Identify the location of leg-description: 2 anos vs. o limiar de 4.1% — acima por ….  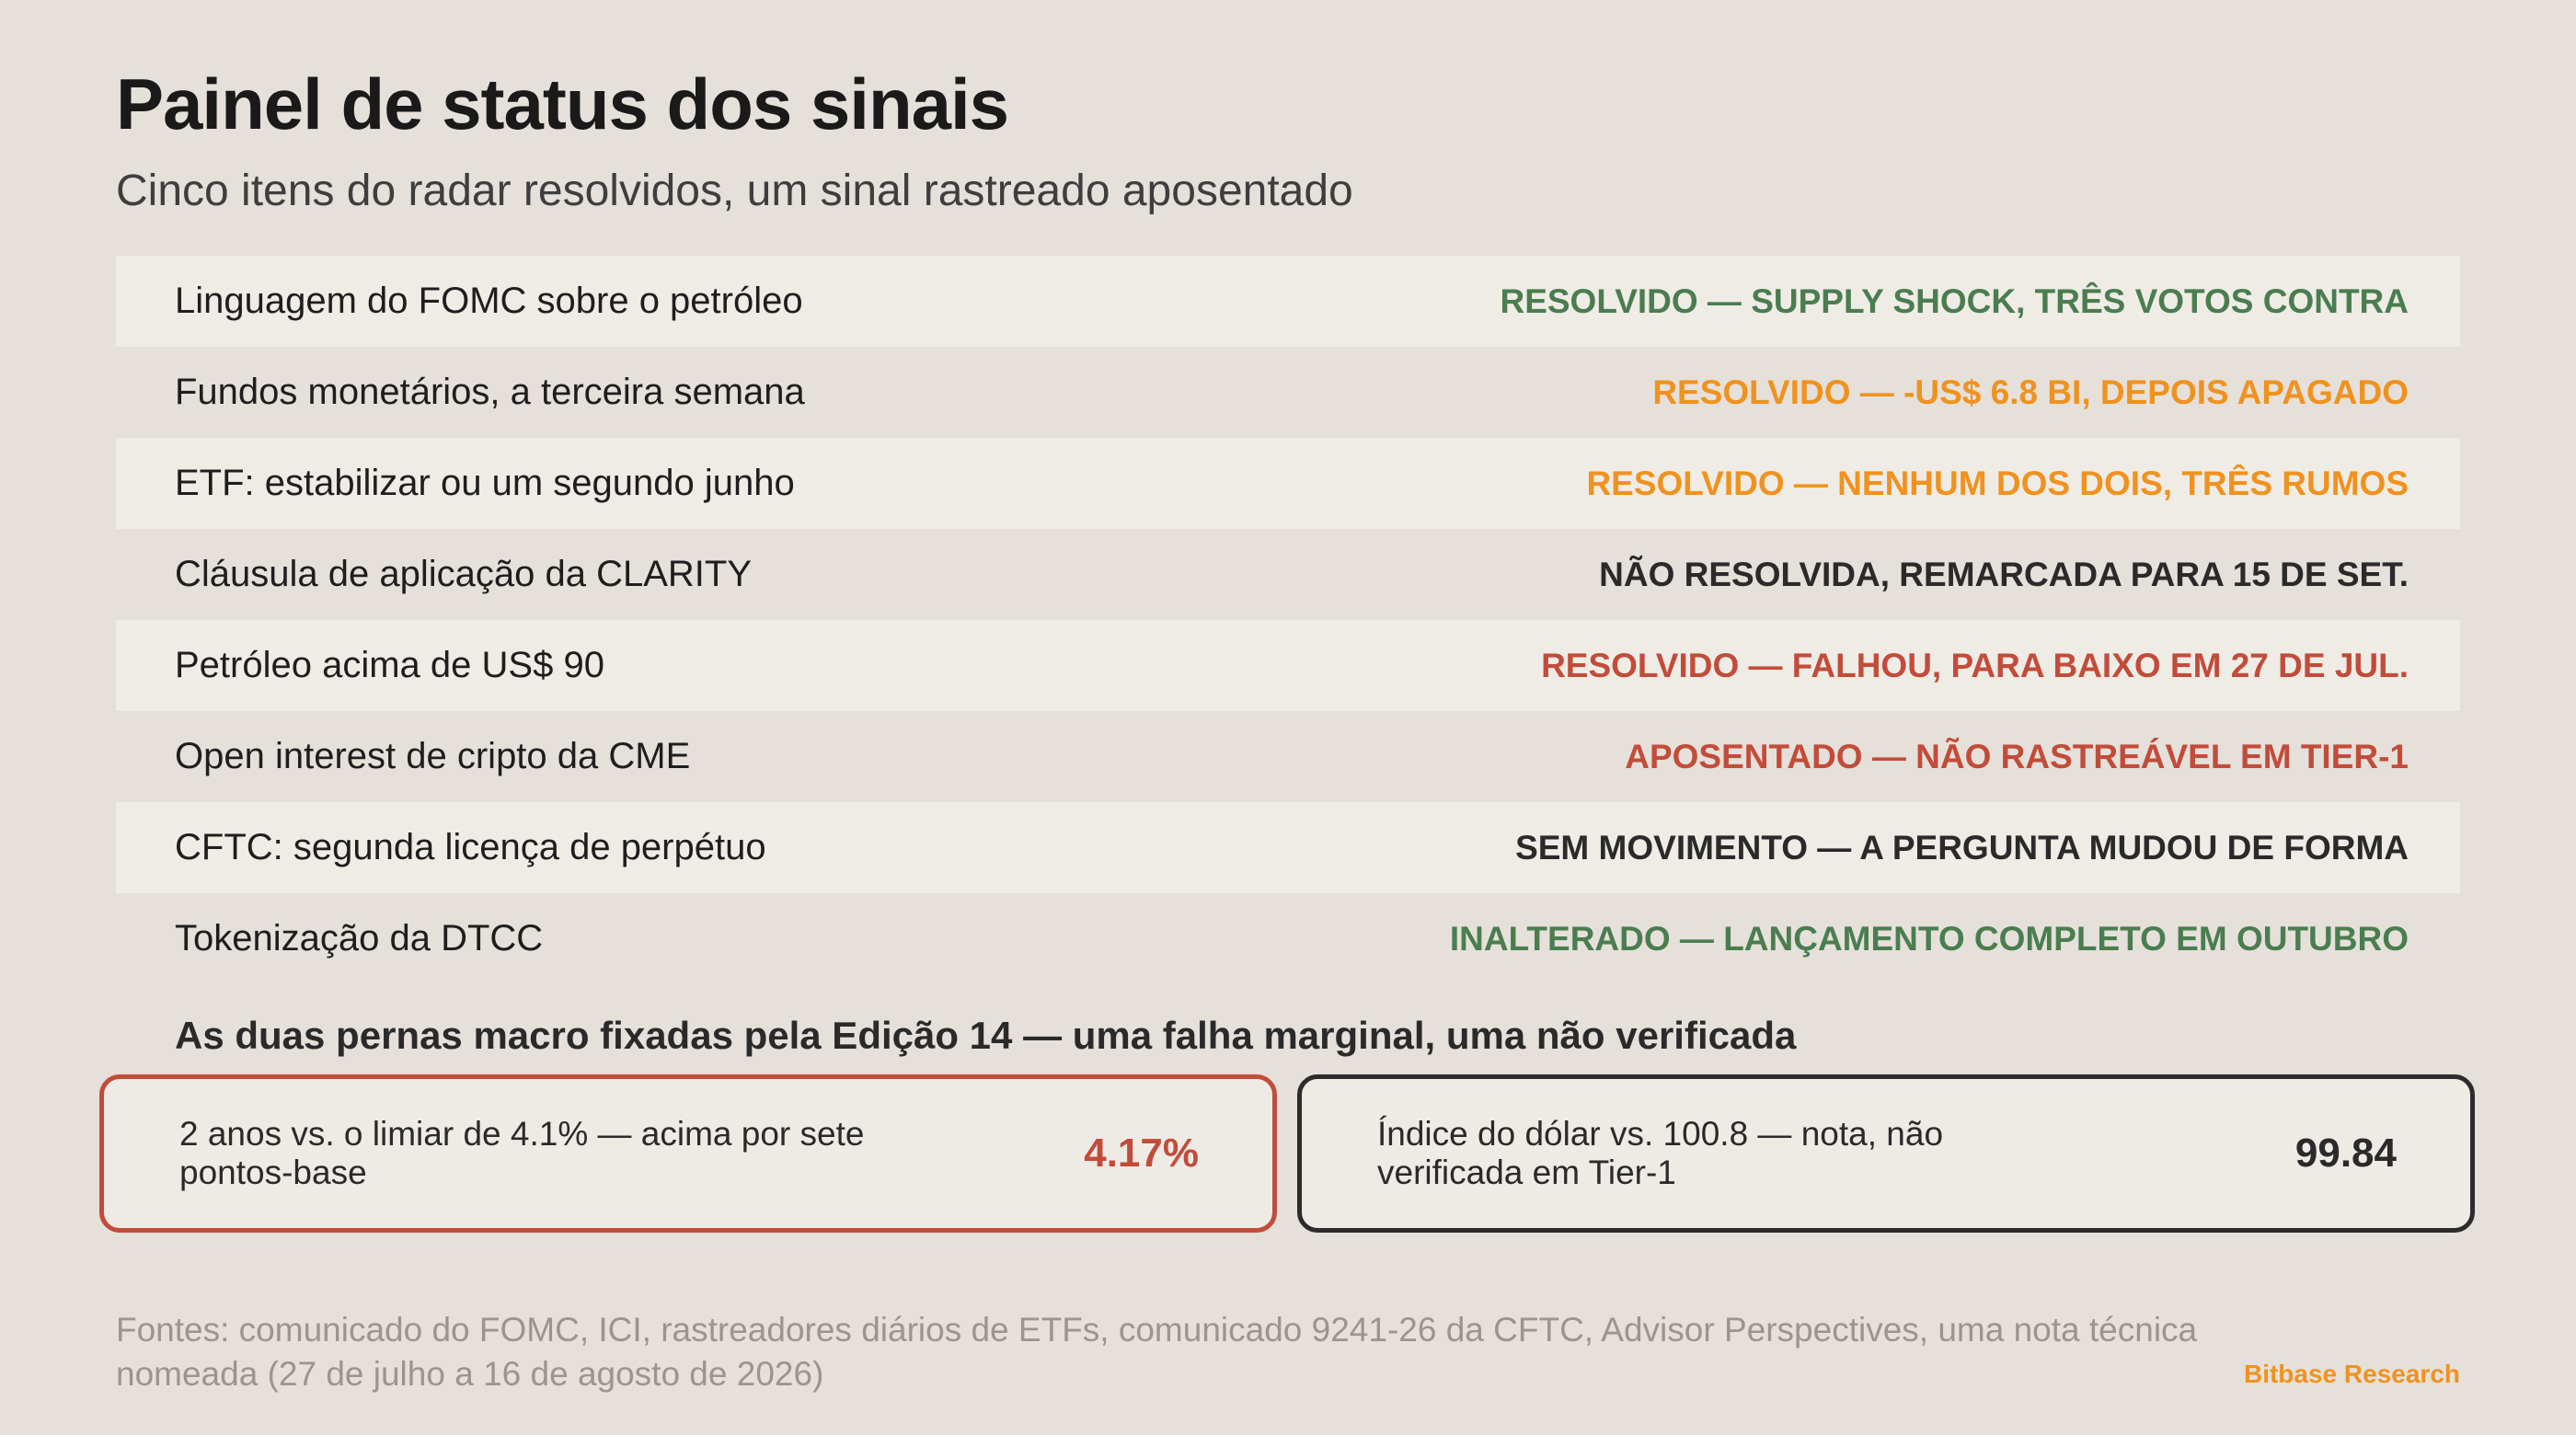
(522, 1153).